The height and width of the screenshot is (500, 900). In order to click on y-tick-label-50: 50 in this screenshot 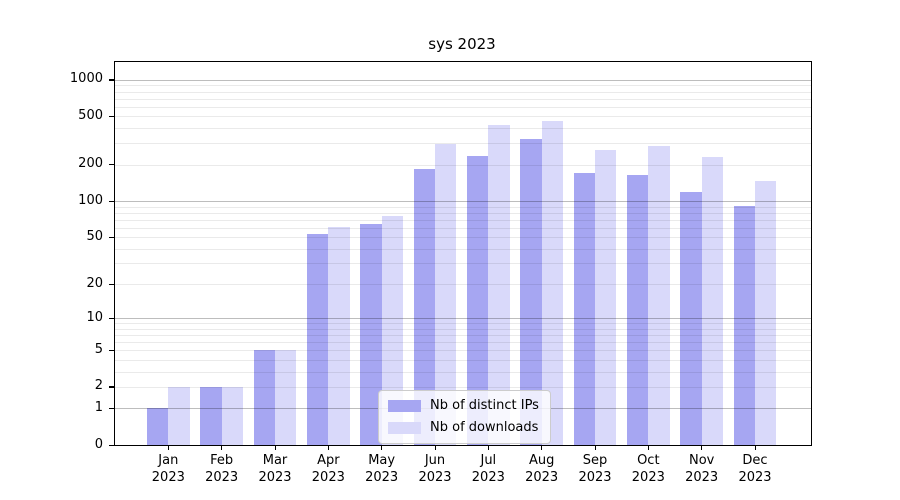, I will do `click(94, 236)`.